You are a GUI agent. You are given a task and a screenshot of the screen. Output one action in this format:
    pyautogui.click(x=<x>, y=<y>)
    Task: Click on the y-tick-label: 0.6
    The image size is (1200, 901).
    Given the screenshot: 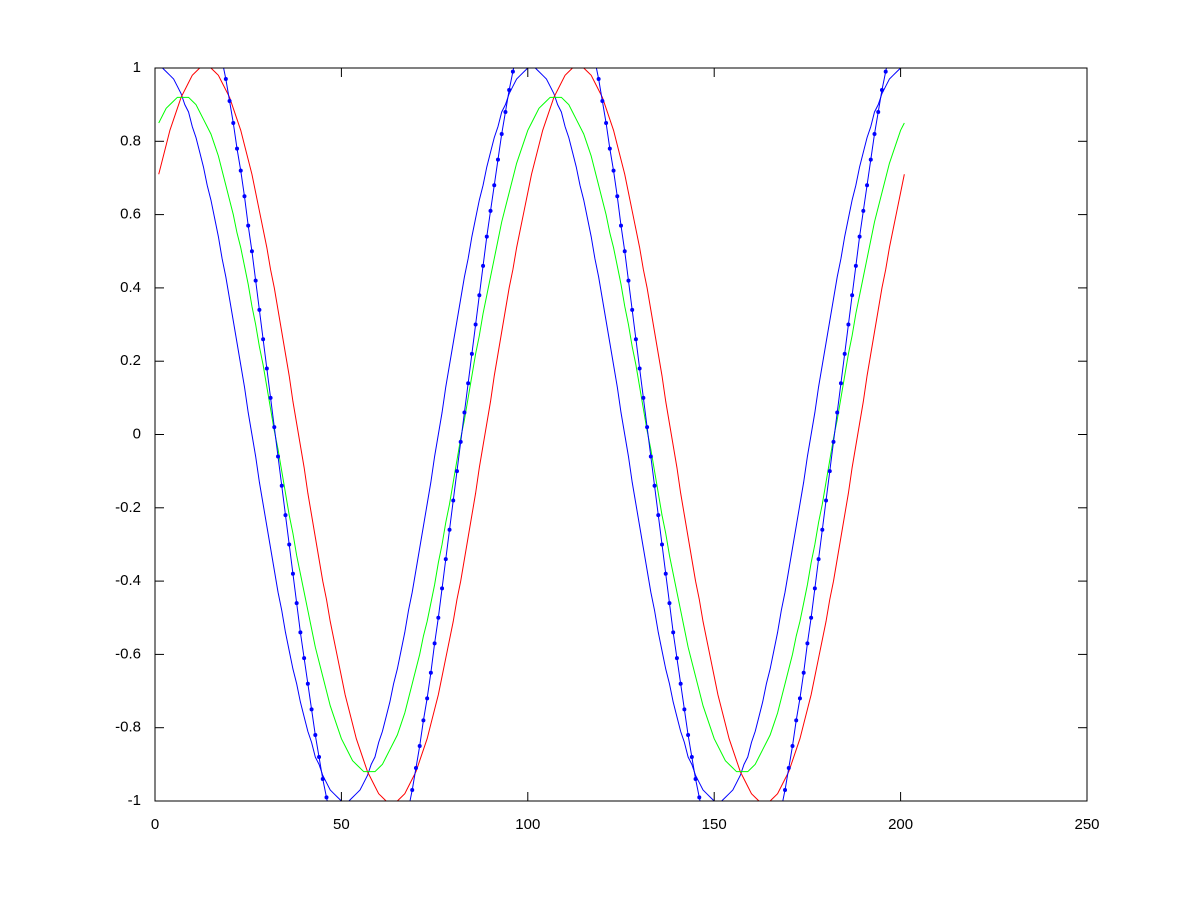 What is the action you would take?
    pyautogui.click(x=130, y=214)
    